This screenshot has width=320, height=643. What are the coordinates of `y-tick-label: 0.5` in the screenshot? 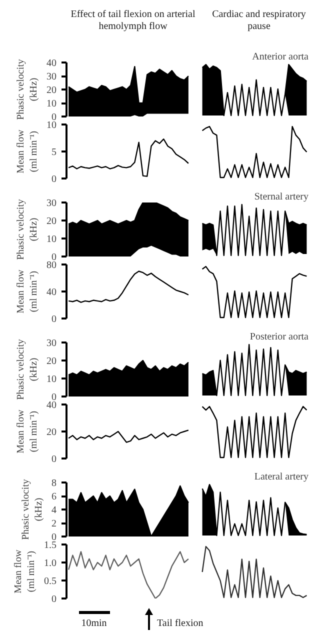 It's located at (50, 581).